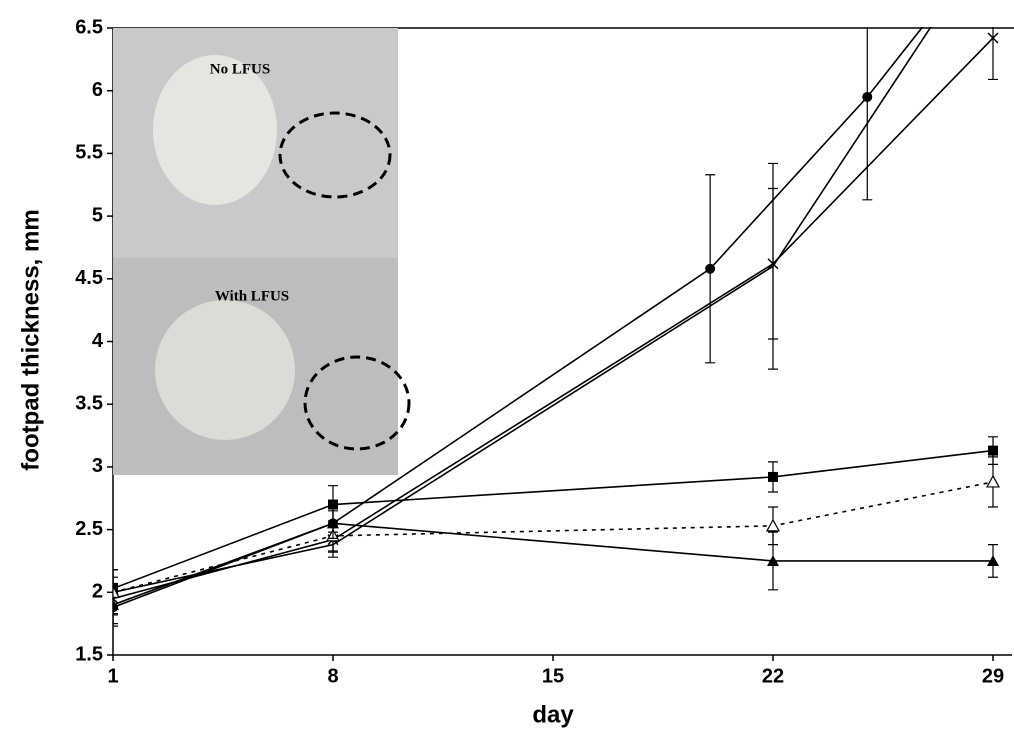  Describe the element at coordinates (993, 676) in the screenshot. I see `x-tick-label: 29` at that location.